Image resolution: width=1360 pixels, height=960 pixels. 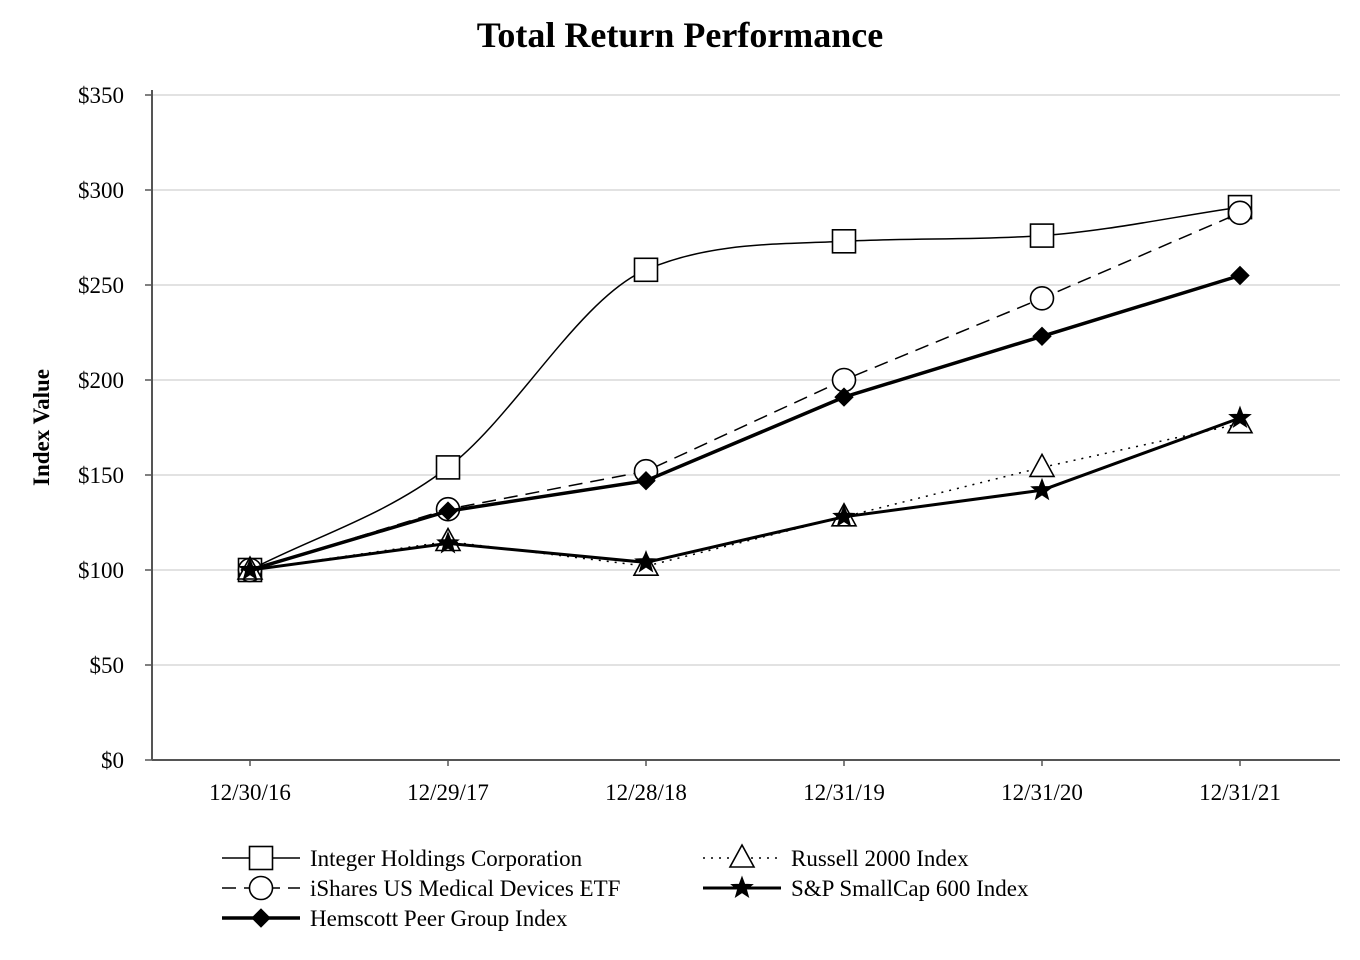 I want to click on x-tick-label: 12/28/18, so click(x=646, y=792).